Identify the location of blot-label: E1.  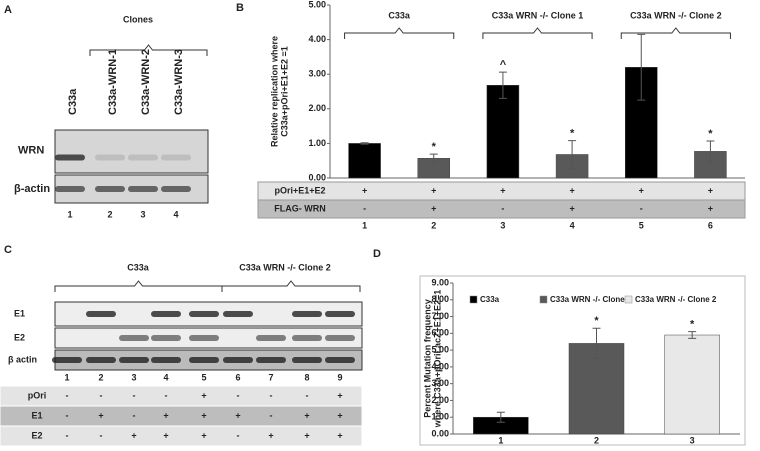
(19, 313).